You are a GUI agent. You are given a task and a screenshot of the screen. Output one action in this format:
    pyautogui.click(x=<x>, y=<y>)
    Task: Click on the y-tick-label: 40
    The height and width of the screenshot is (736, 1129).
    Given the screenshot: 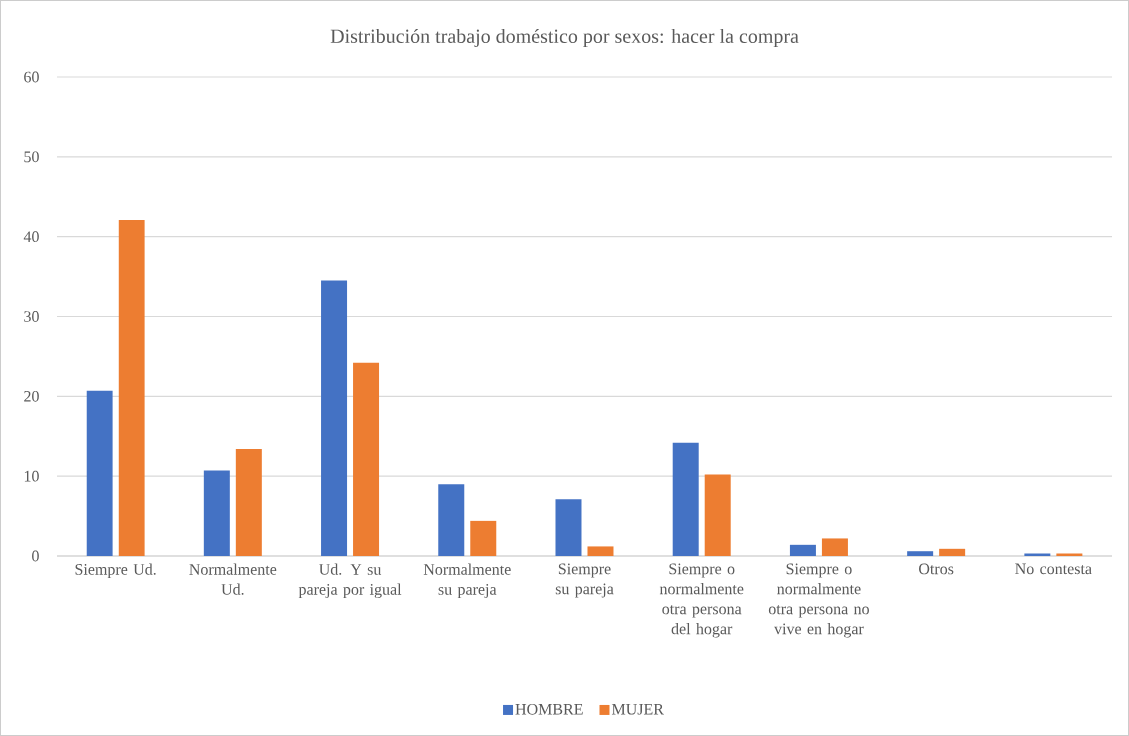 What is the action you would take?
    pyautogui.click(x=31, y=237)
    